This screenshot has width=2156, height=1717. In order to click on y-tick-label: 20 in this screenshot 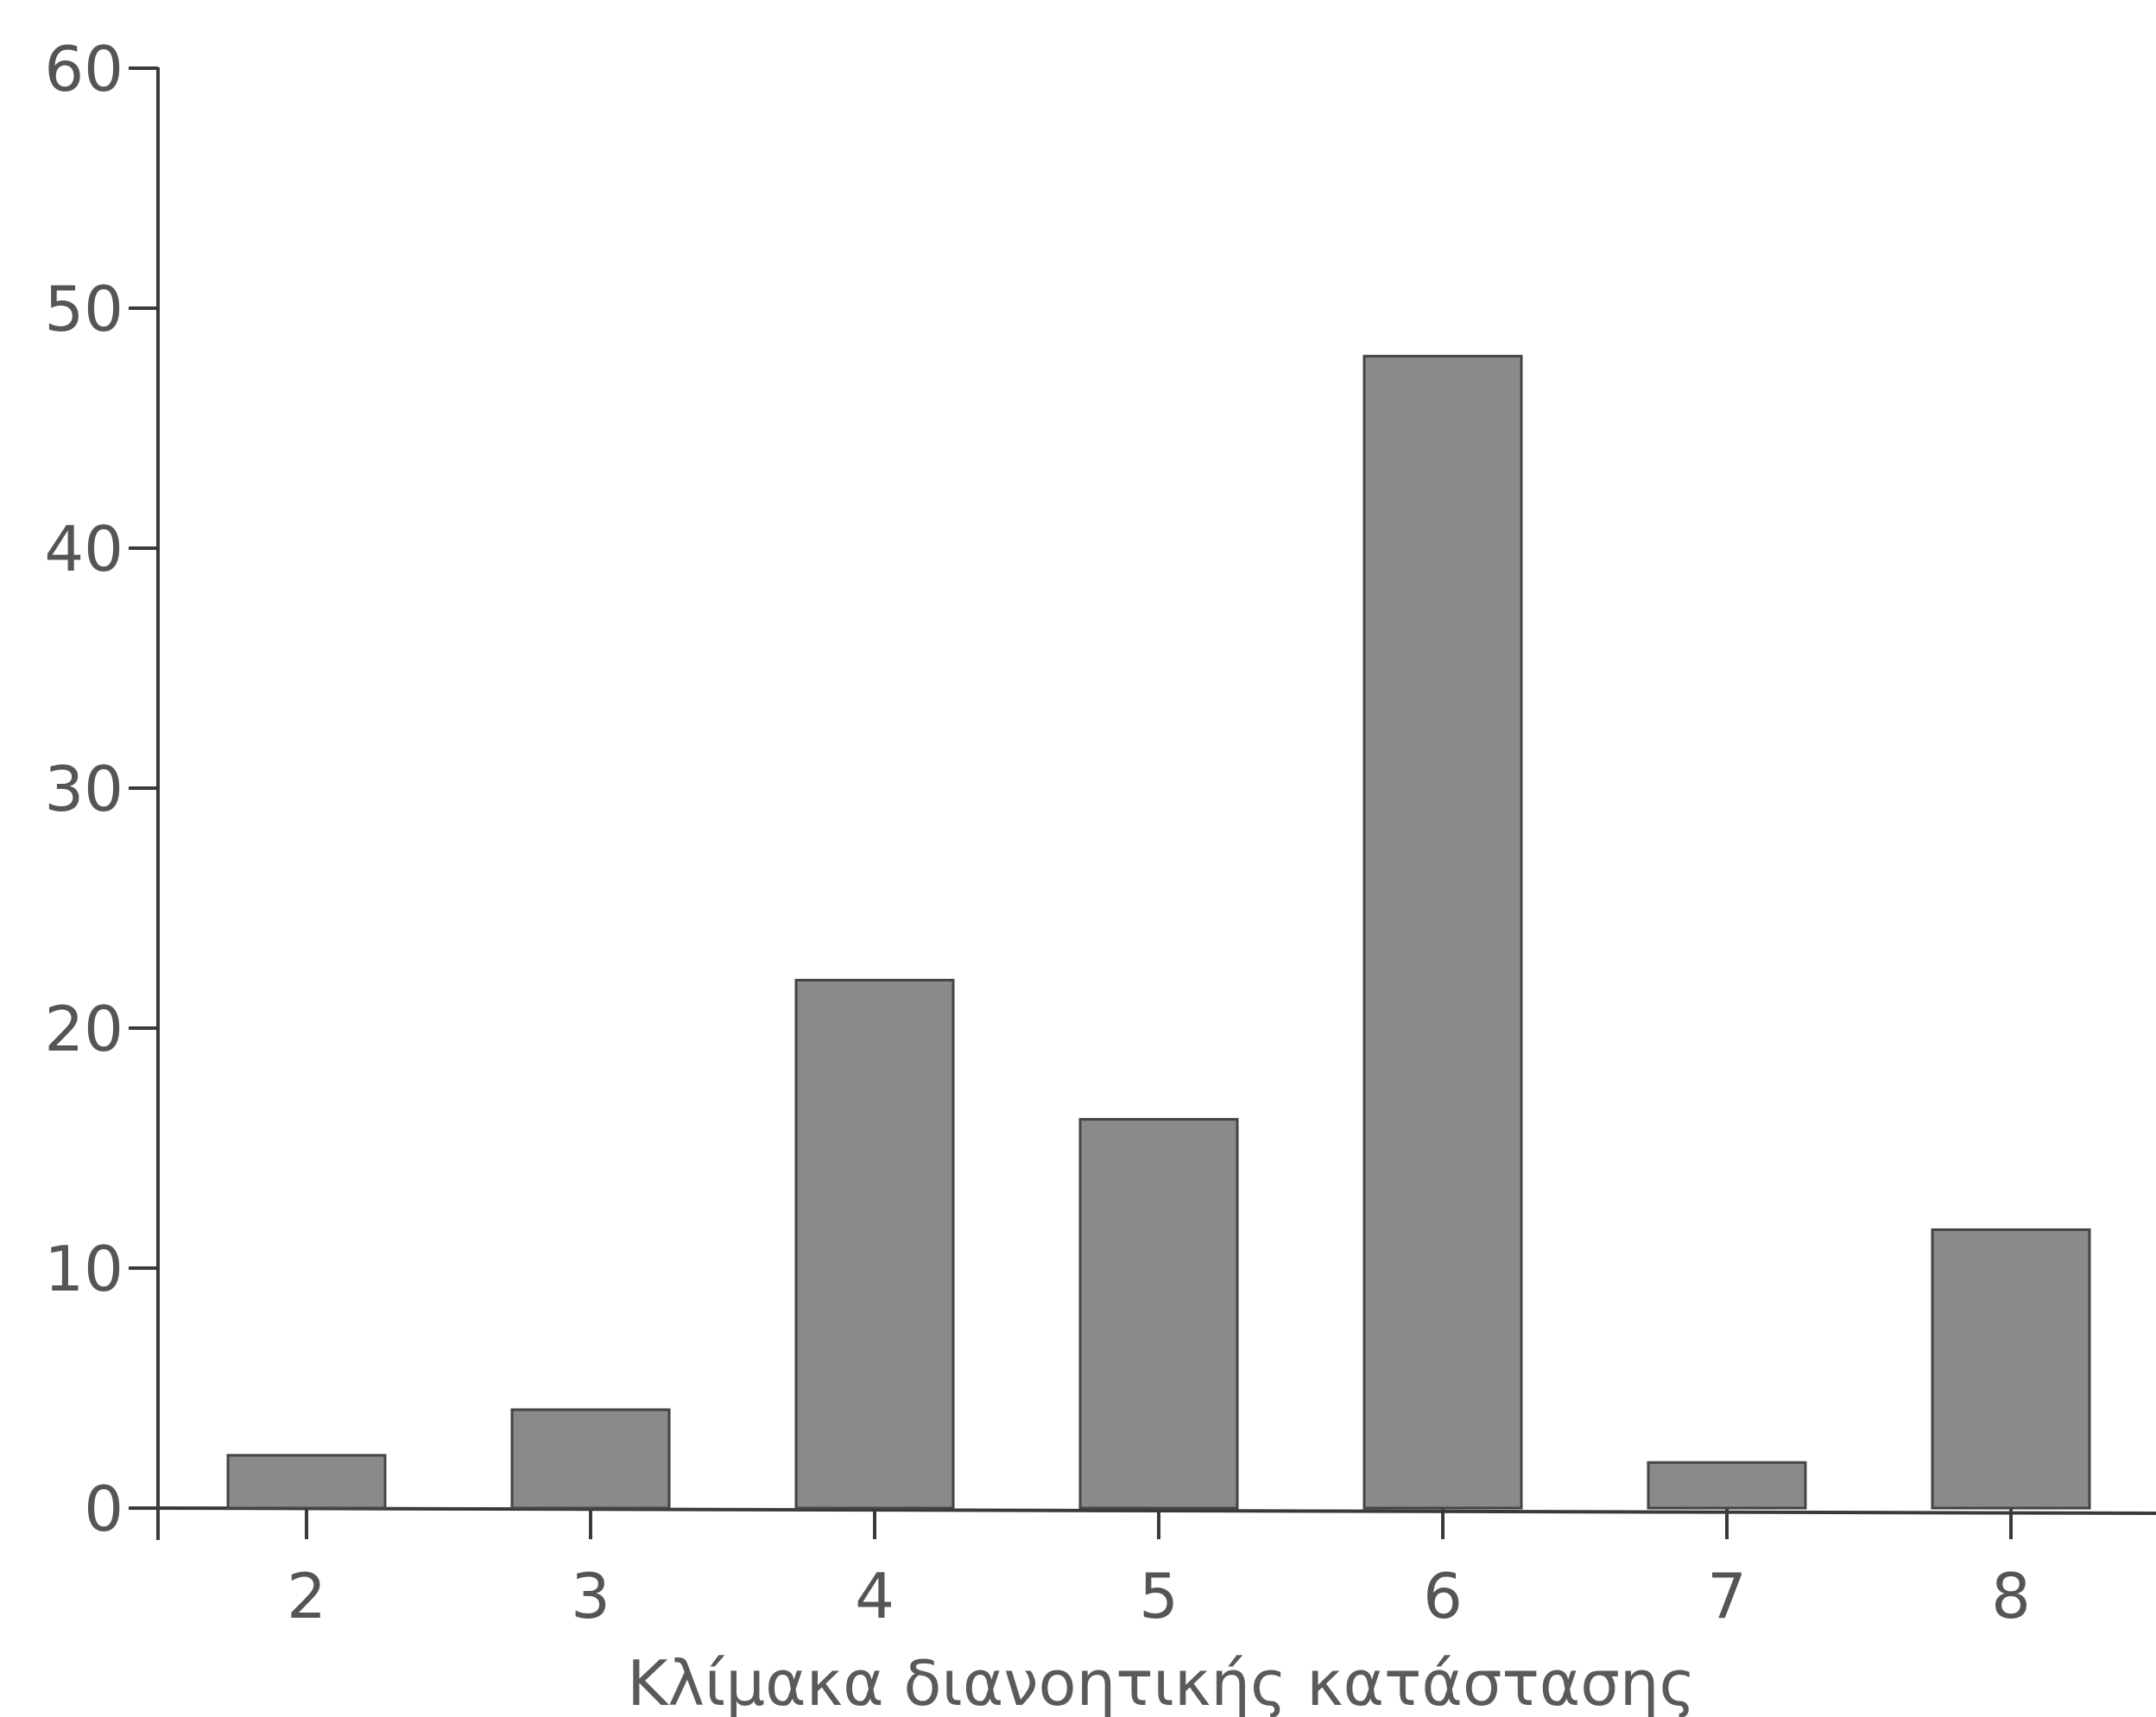, I will do `click(83, 1029)`.